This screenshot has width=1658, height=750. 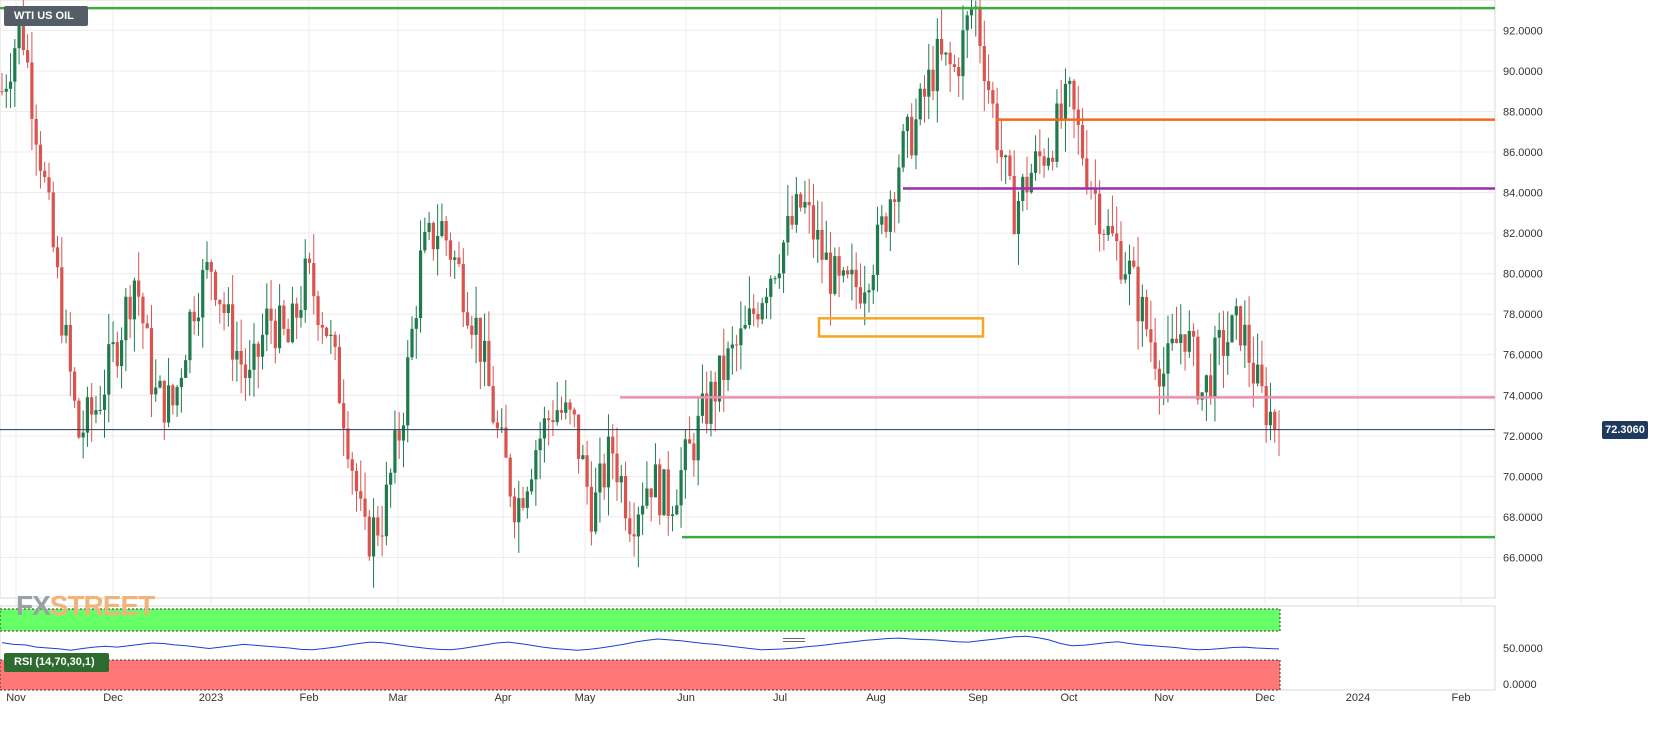 What do you see at coordinates (1523, 153) in the screenshot?
I see `y-tick-label: 86.0000` at bounding box center [1523, 153].